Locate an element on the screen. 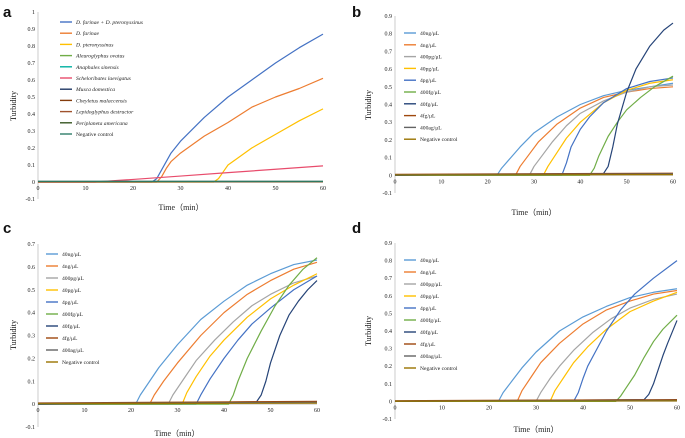 The height and width of the screenshot is (438, 685). legend-label: D. pteronyssinus is located at coordinates (94, 45).